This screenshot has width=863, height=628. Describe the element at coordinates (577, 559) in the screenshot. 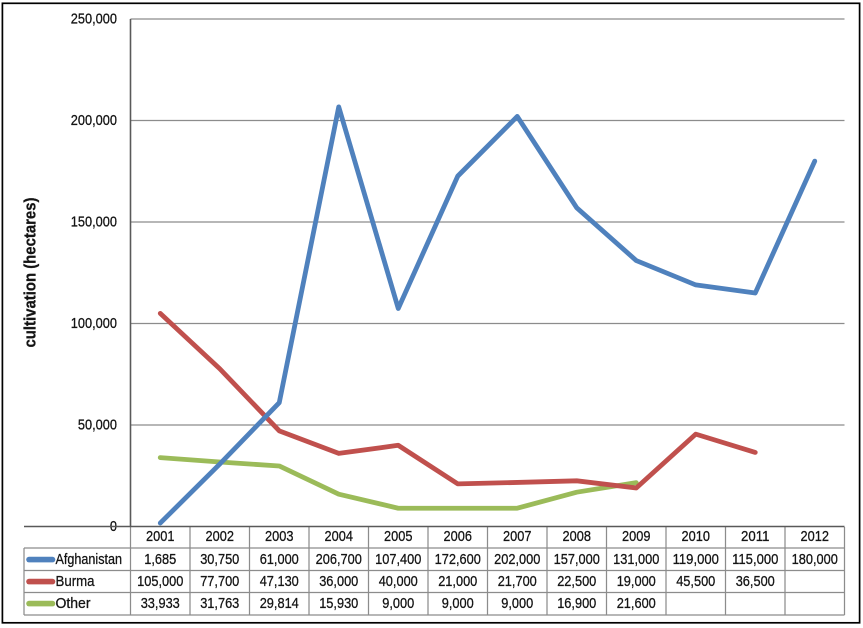

I see `svg-text: 157,000` at that location.